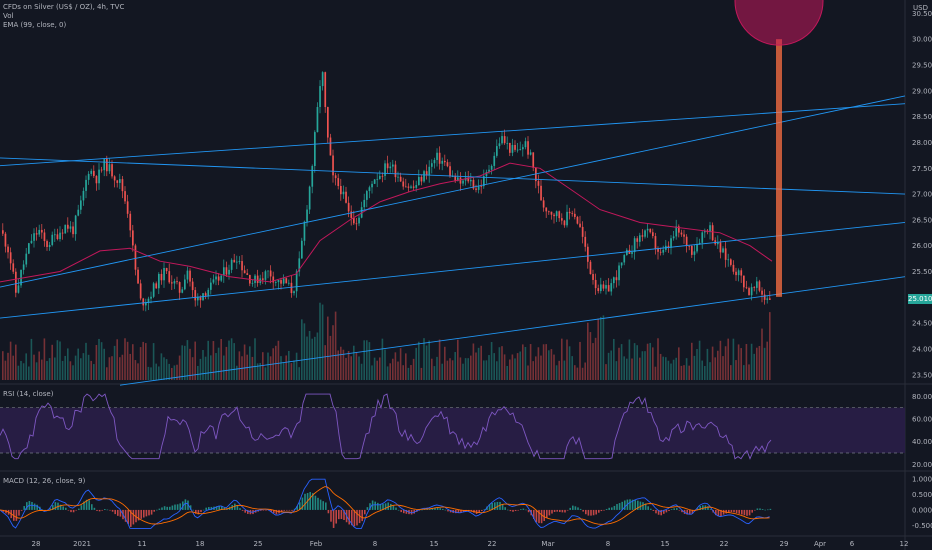 This screenshot has width=932, height=550. I want to click on price-tick-label: 30.500, so click(922, 14).